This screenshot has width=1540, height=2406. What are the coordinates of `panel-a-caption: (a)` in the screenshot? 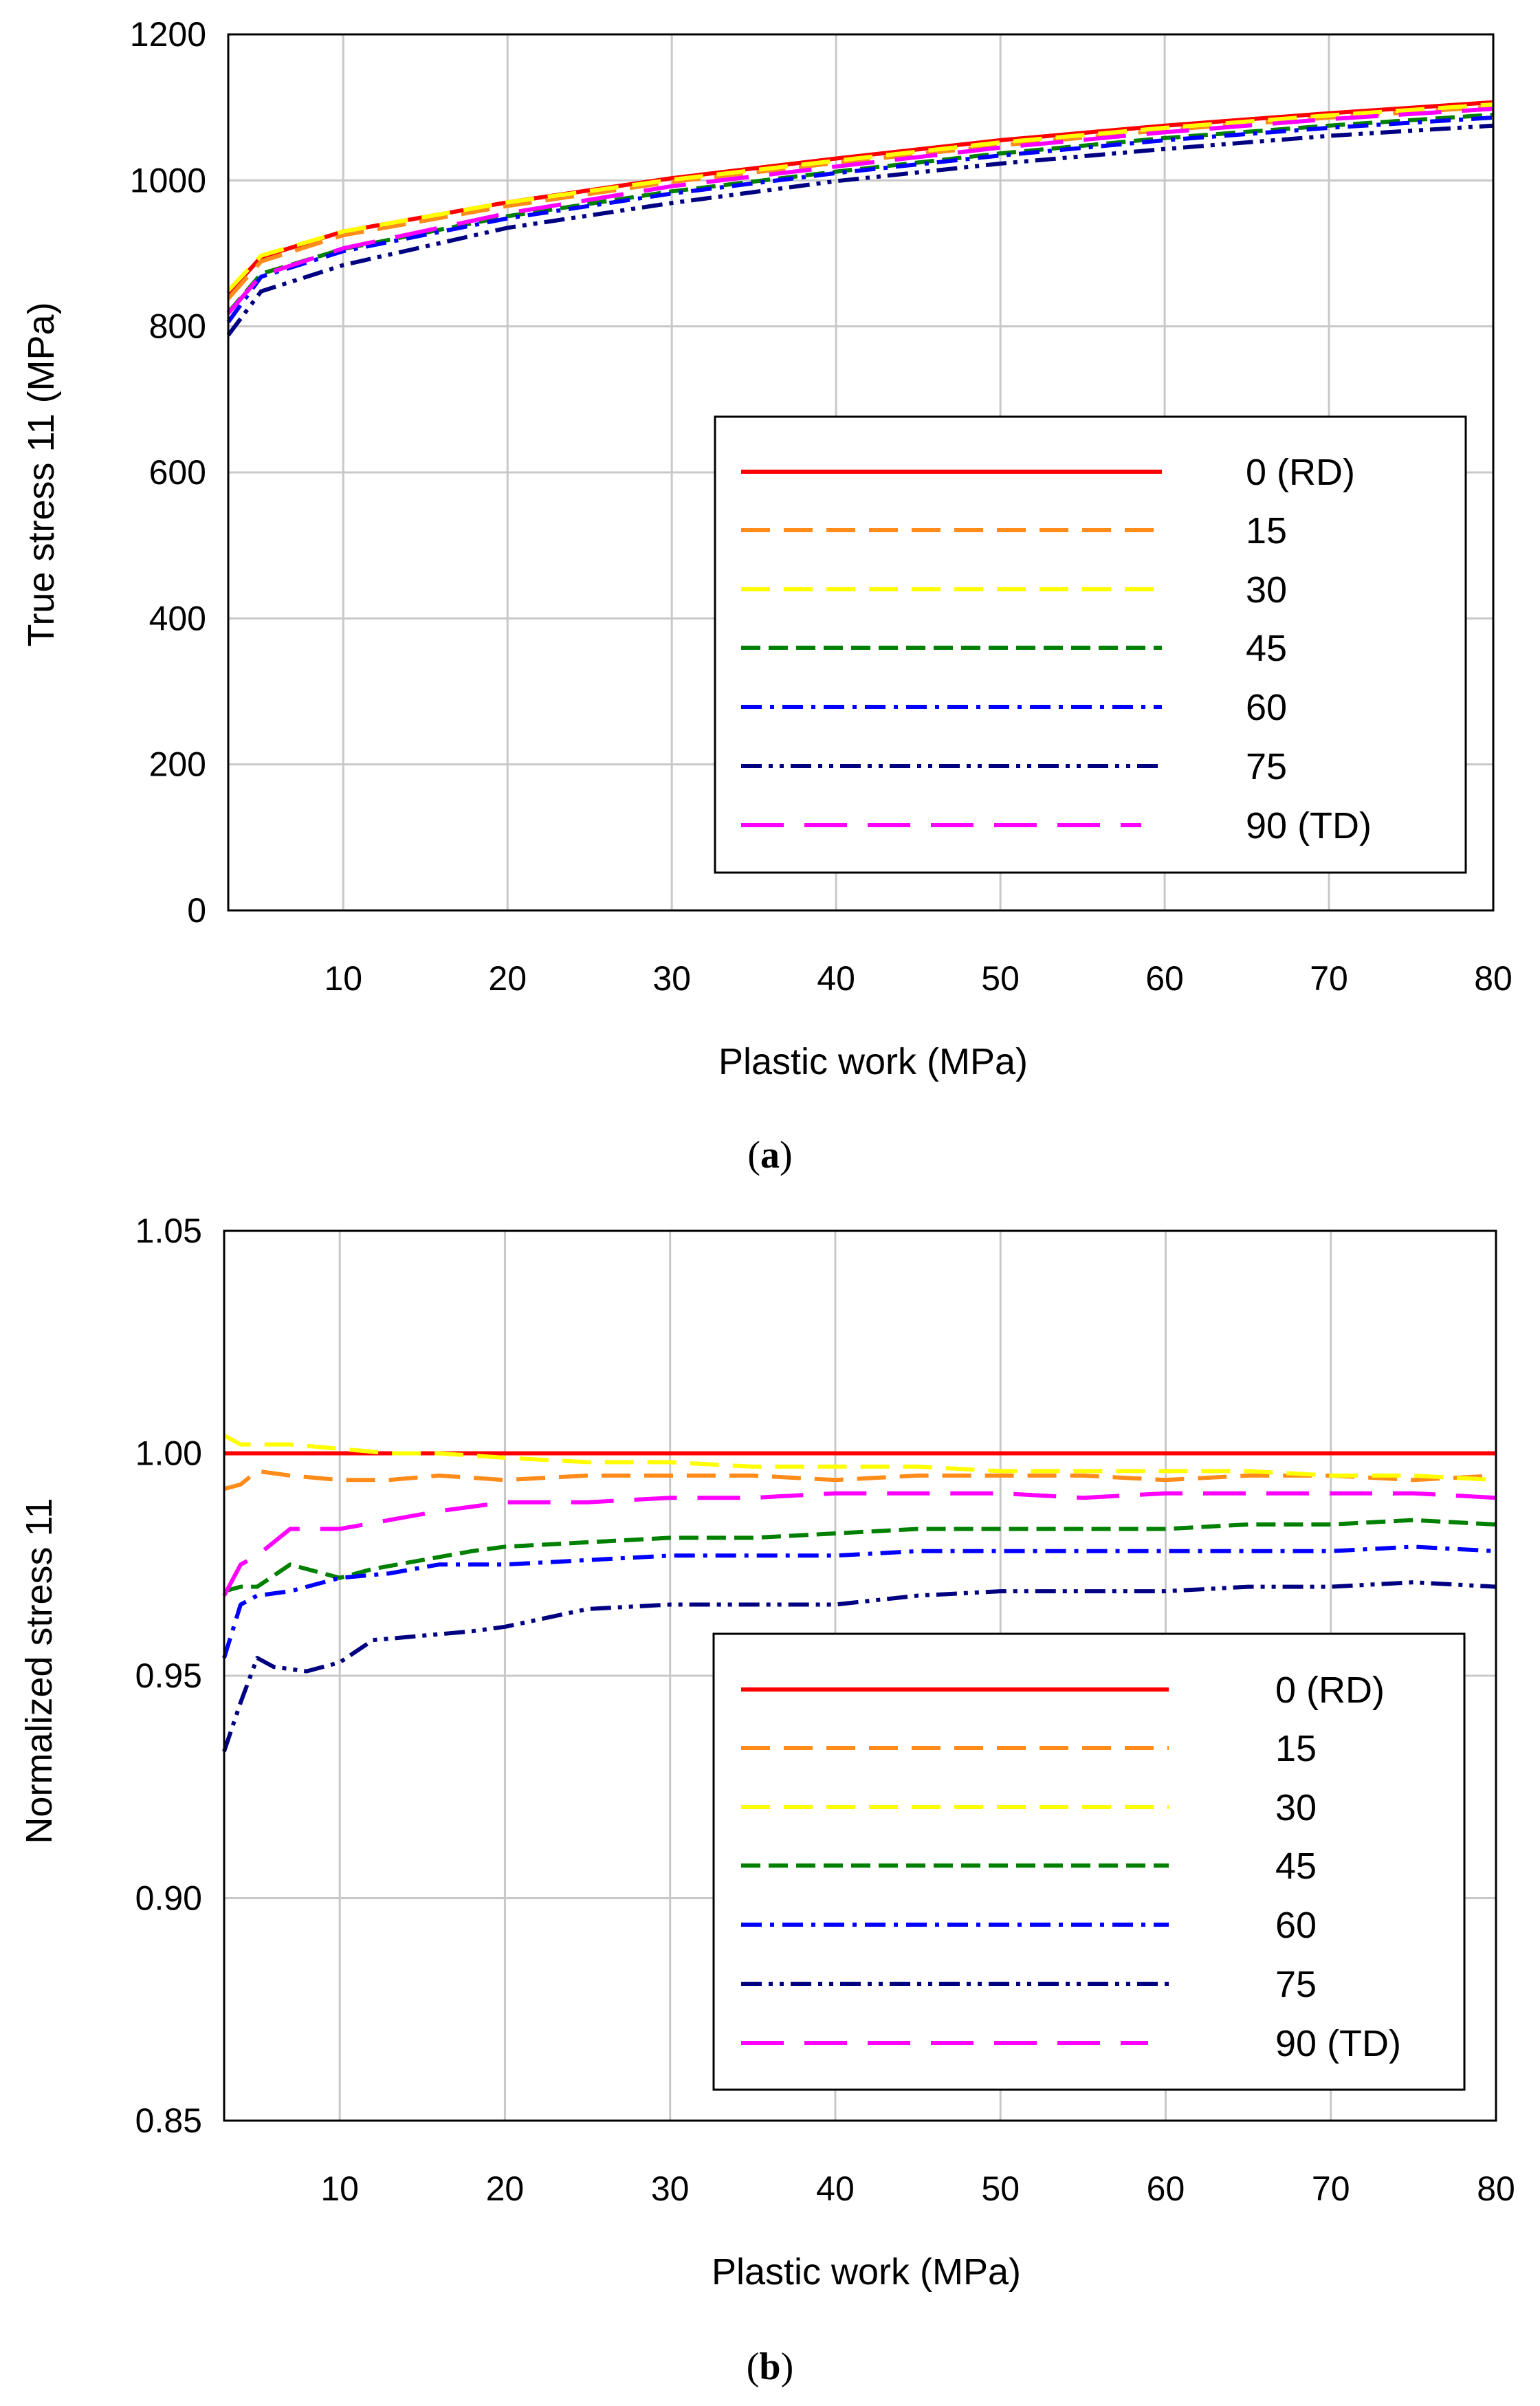 It's located at (769, 1155).